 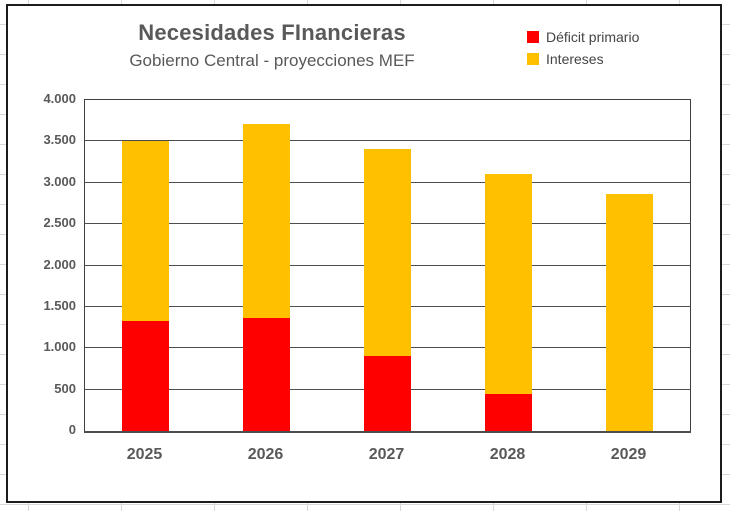 I want to click on bar-segment-2026-déficit-primario, so click(x=266, y=374).